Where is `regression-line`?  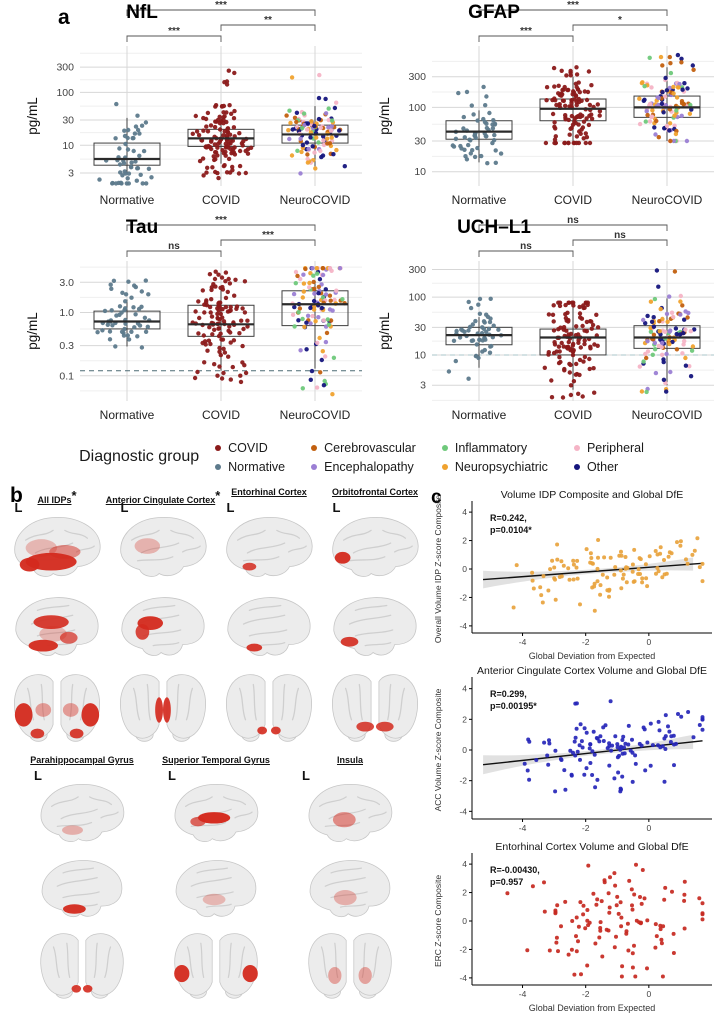 regression-line is located at coordinates (592, 571).